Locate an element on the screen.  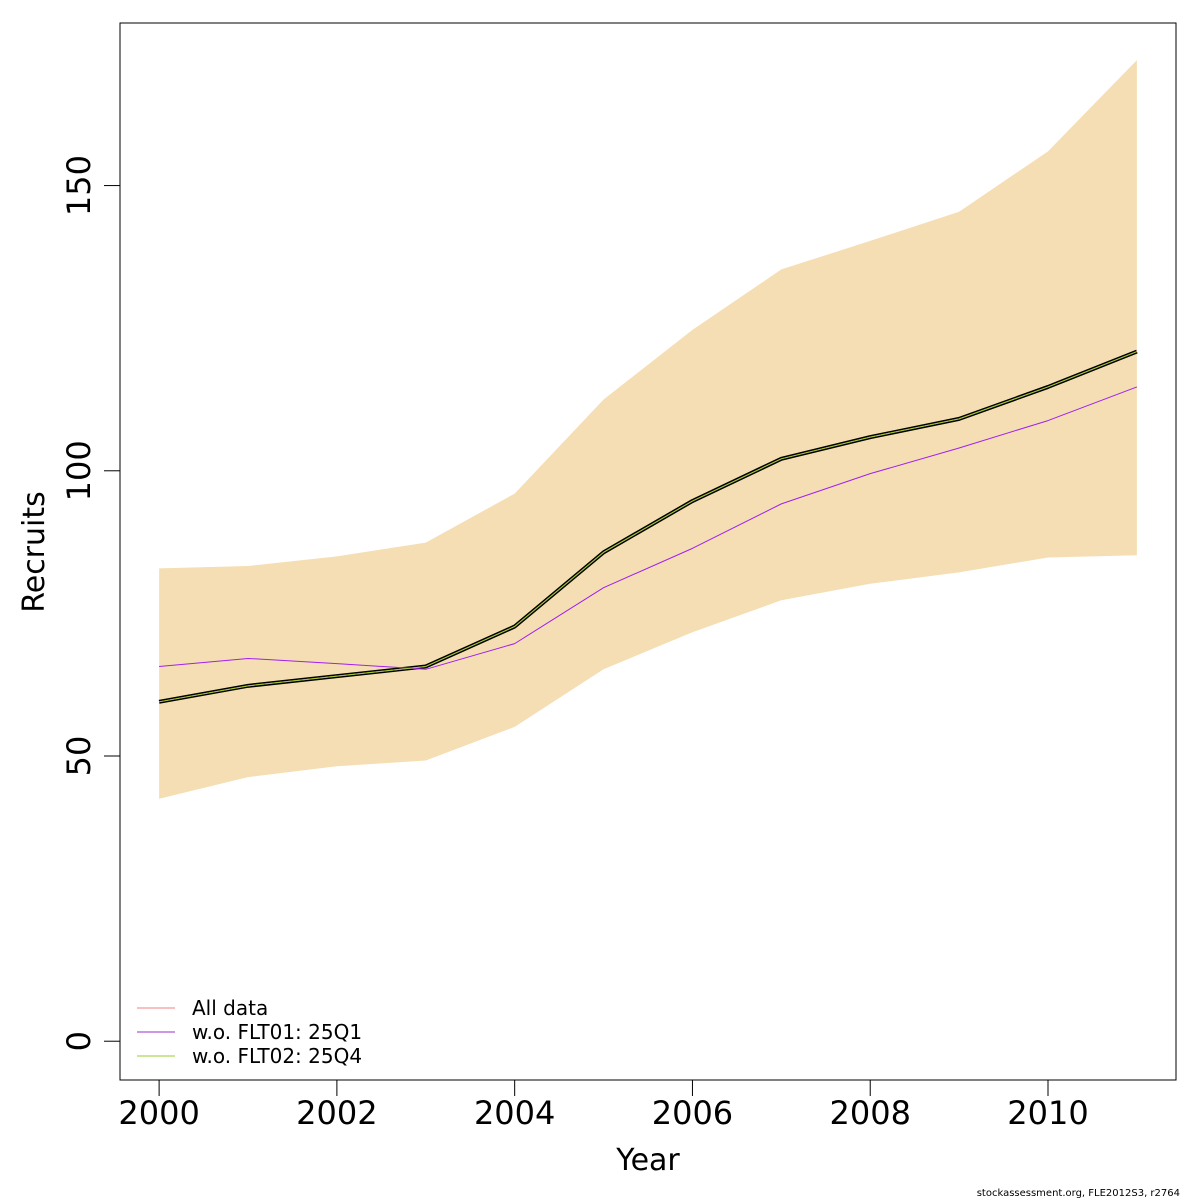
y-axis-title: Recruits is located at coordinates (34, 552).